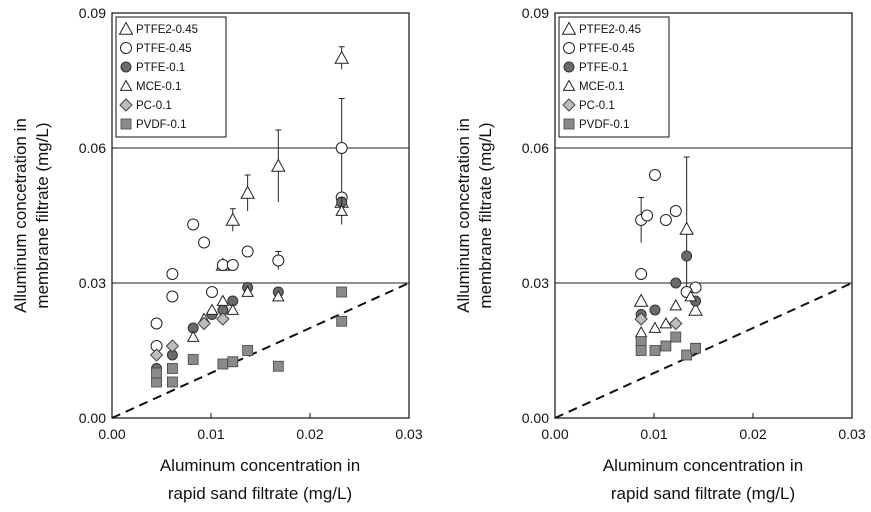 The image size is (871, 512). What do you see at coordinates (92, 13) in the screenshot?
I see `y-tick-label: 0.09` at bounding box center [92, 13].